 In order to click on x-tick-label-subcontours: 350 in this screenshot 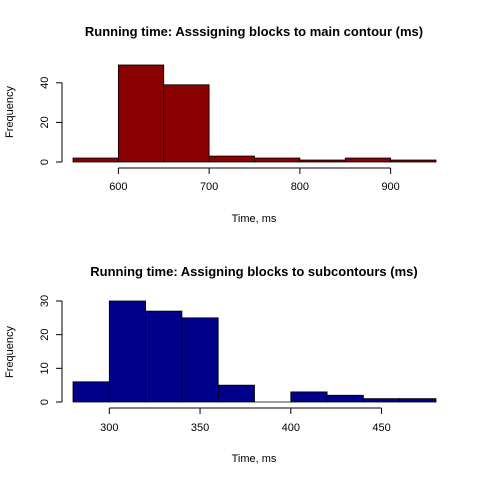, I will do `click(200, 428)`.